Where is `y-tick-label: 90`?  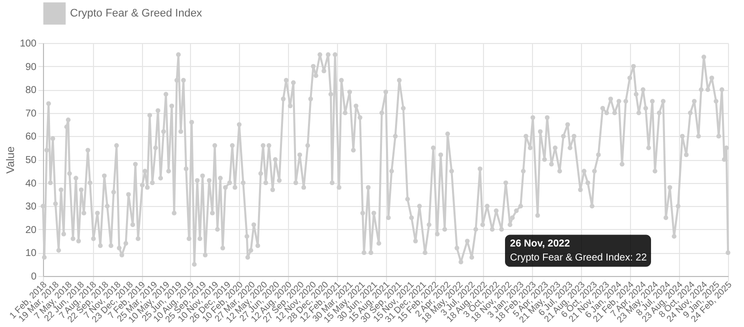 y-tick-label: 90 is located at coordinates (31, 67).